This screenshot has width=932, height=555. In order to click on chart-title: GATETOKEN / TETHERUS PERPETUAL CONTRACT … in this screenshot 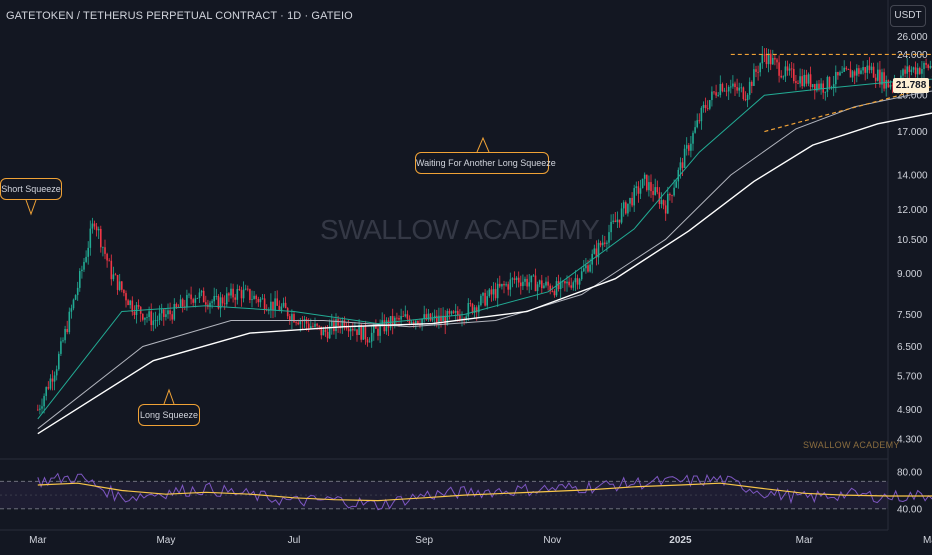, I will do `click(179, 16)`.